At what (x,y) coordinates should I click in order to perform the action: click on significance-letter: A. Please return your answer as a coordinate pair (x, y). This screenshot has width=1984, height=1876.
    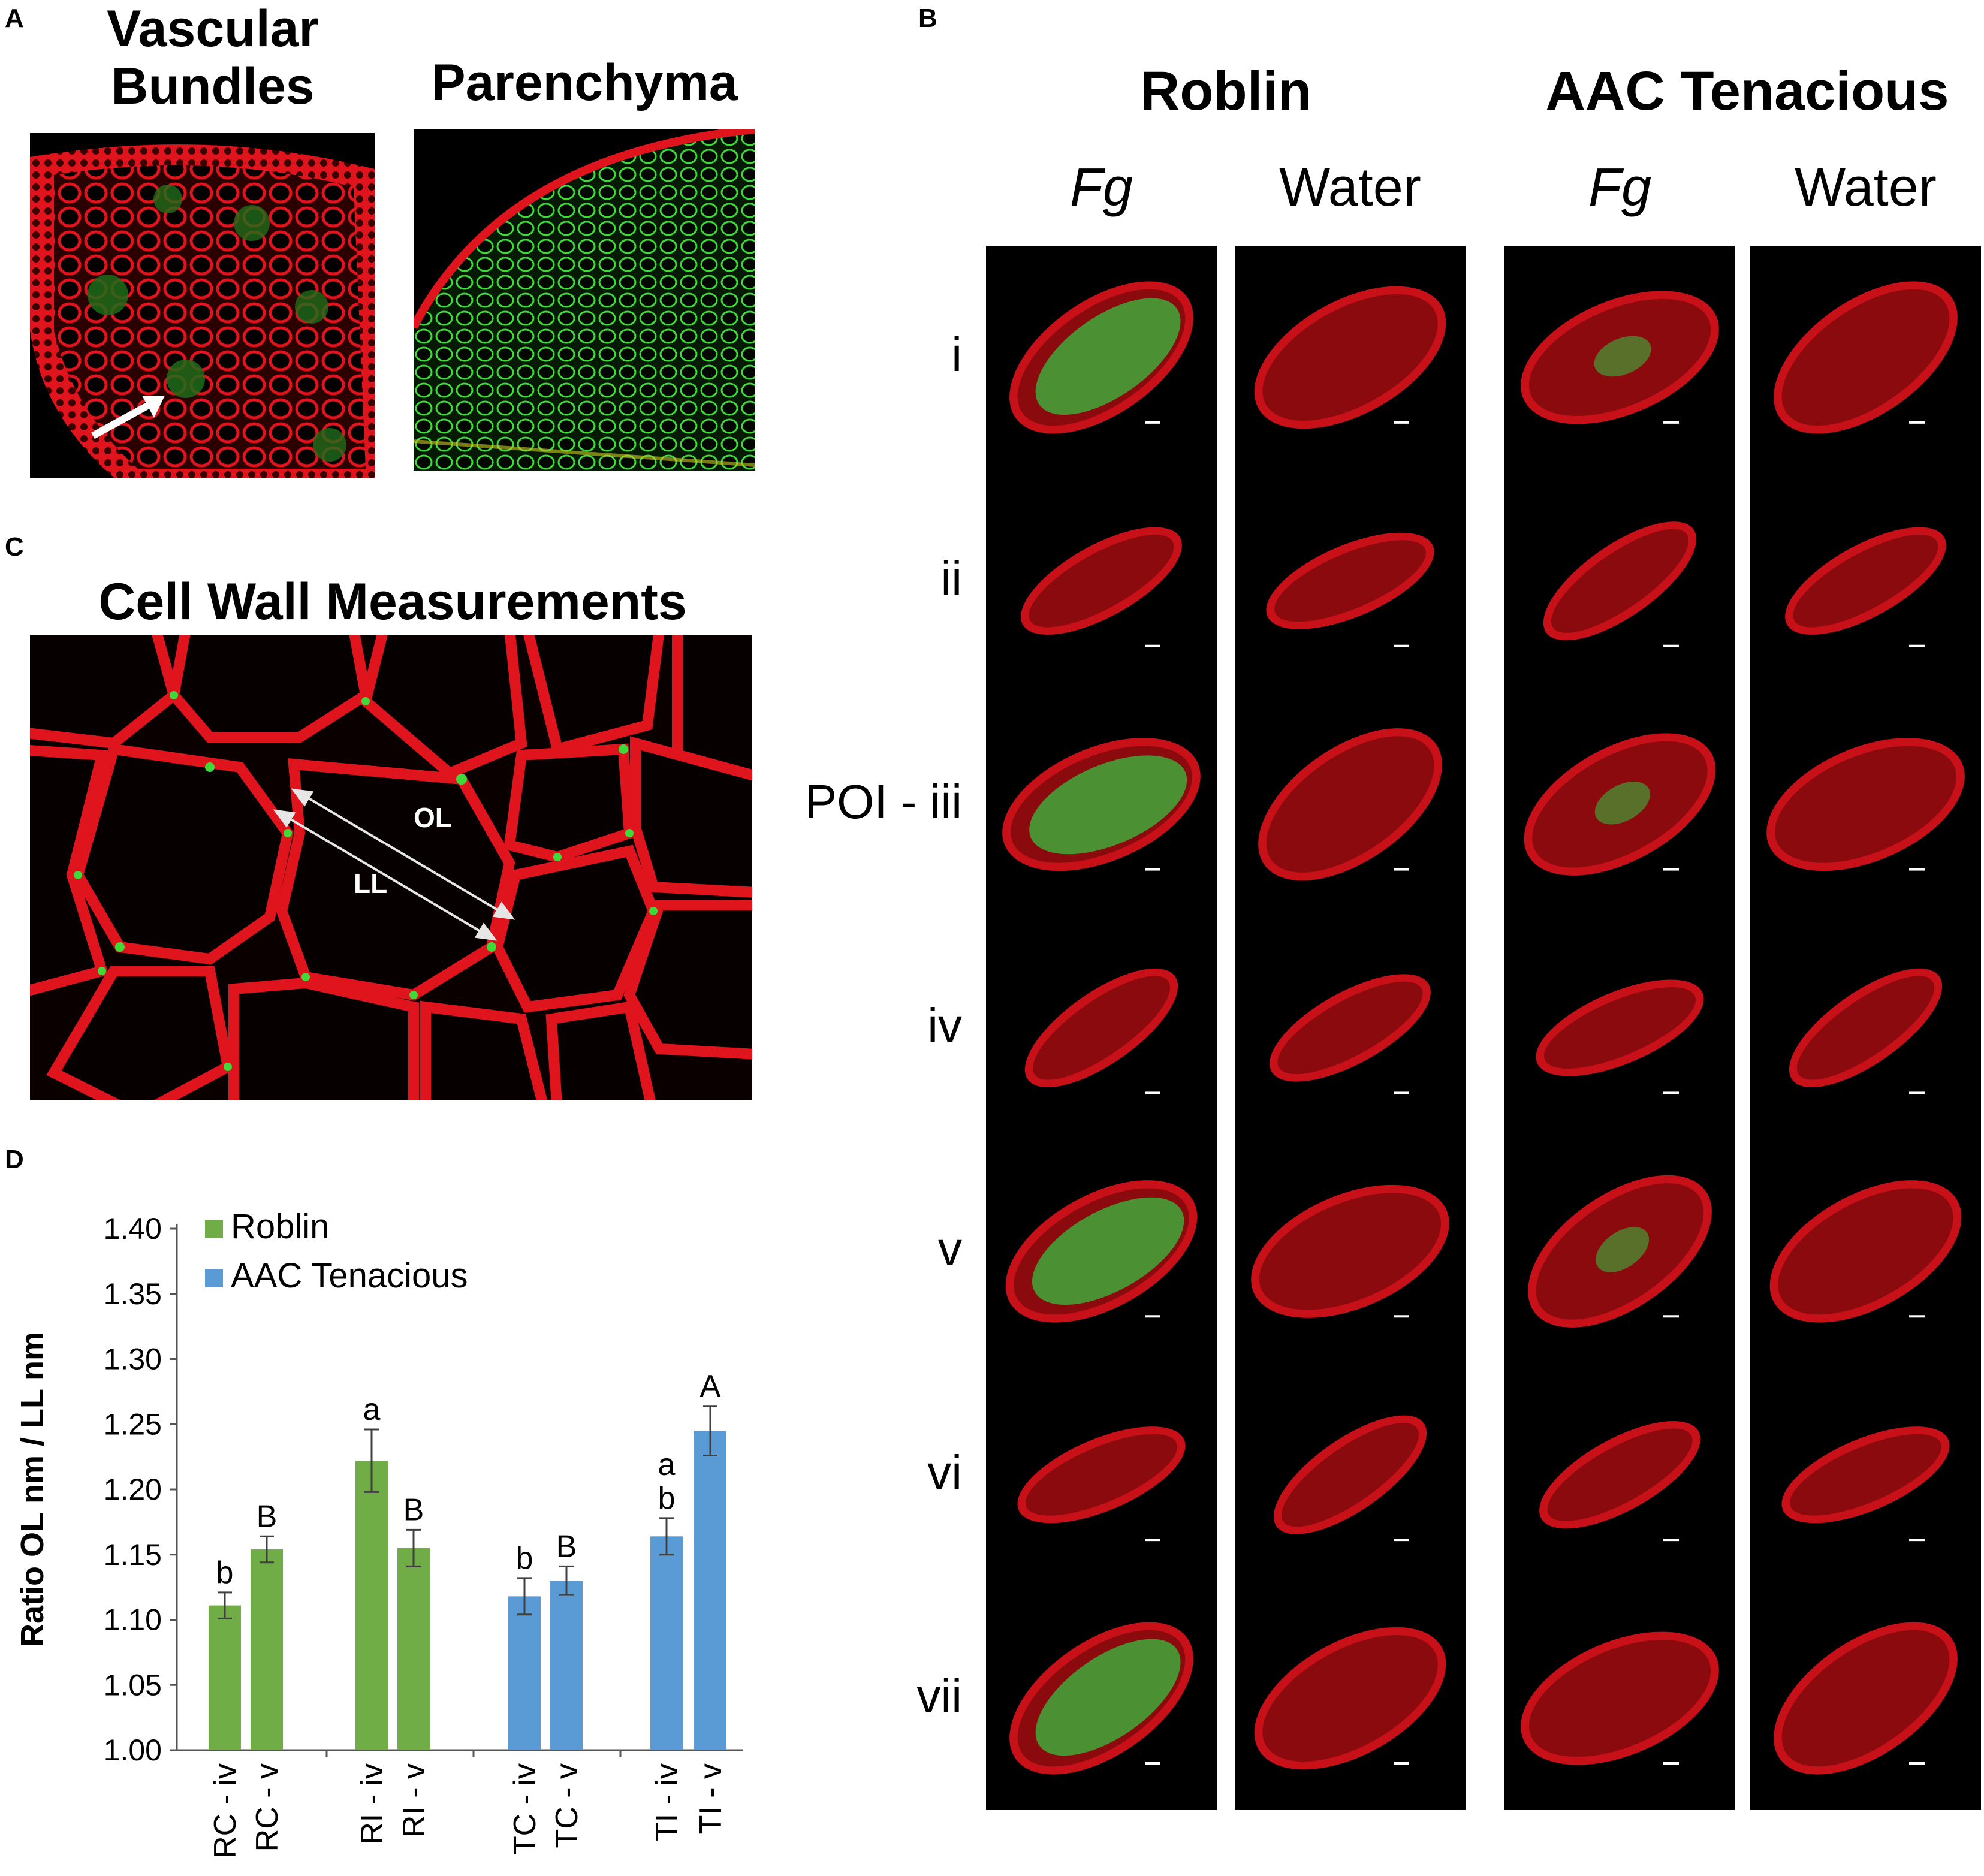
    Looking at the image, I should click on (710, 1386).